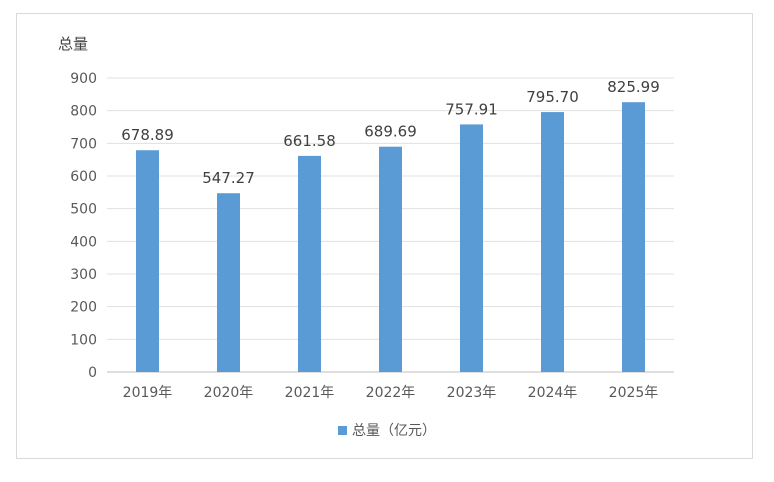 The image size is (774, 482). Describe the element at coordinates (148, 393) in the screenshot. I see `x-tick-label: 2019年` at that location.